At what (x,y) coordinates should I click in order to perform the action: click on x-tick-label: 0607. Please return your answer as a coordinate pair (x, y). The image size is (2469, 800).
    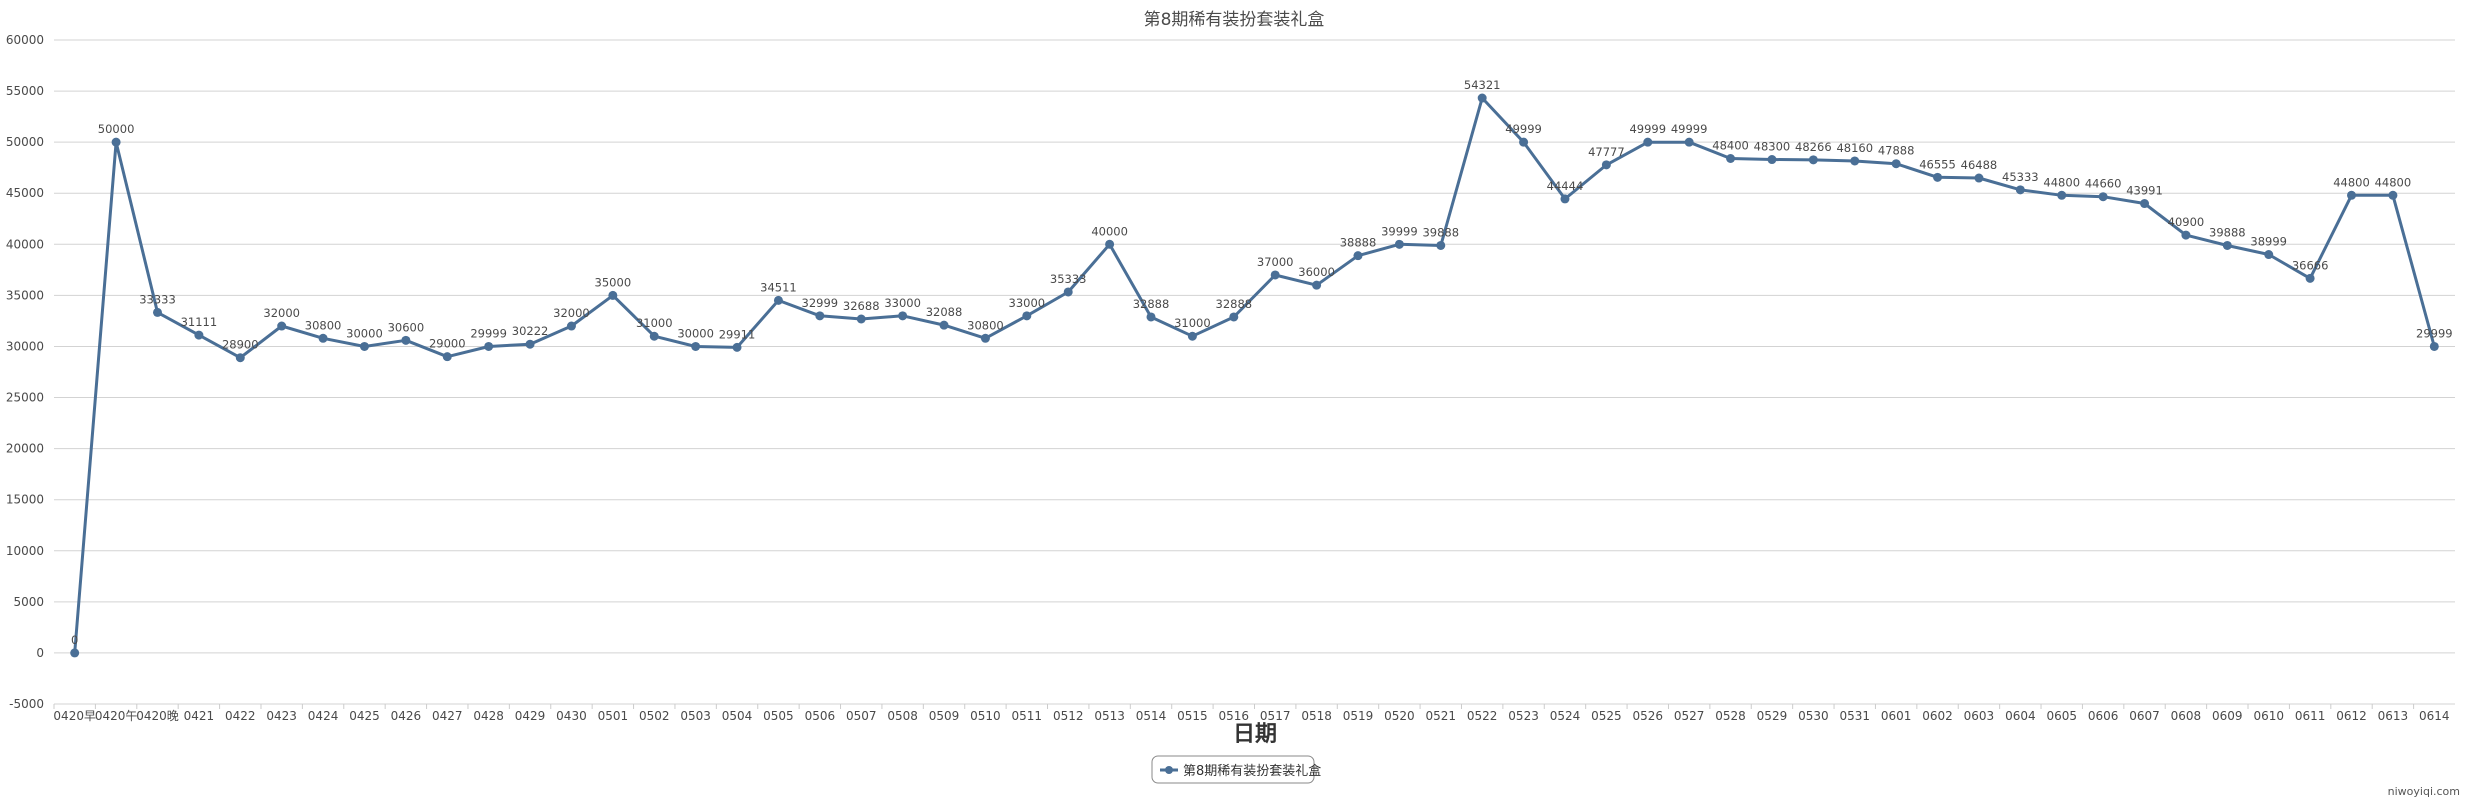
    Looking at the image, I should click on (2144, 716).